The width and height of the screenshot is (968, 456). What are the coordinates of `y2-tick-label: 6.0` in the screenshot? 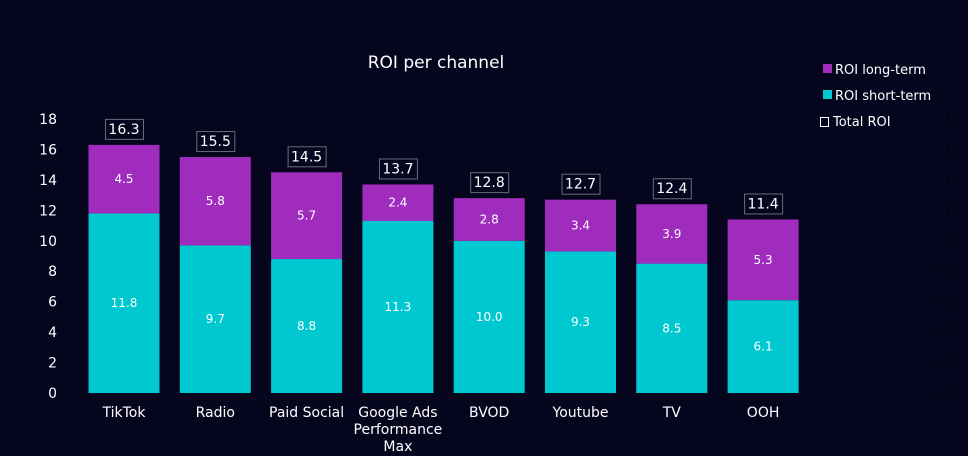 It's located at (951, 303).